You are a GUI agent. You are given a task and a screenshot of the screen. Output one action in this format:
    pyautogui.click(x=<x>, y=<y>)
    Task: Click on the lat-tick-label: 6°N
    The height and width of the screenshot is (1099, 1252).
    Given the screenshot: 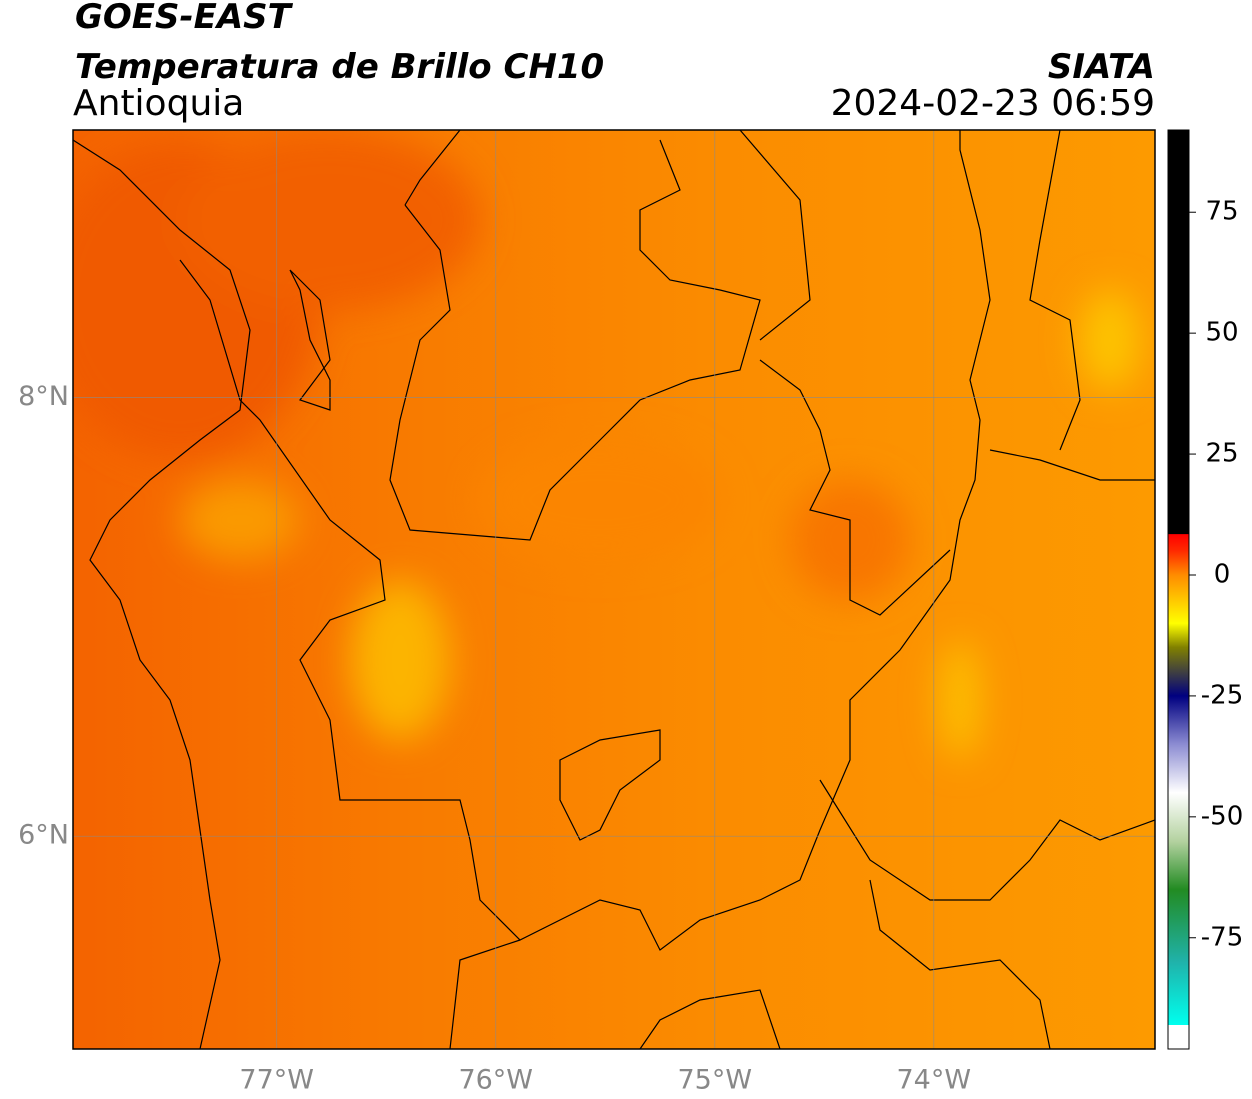 What is the action you would take?
    pyautogui.click(x=43, y=835)
    